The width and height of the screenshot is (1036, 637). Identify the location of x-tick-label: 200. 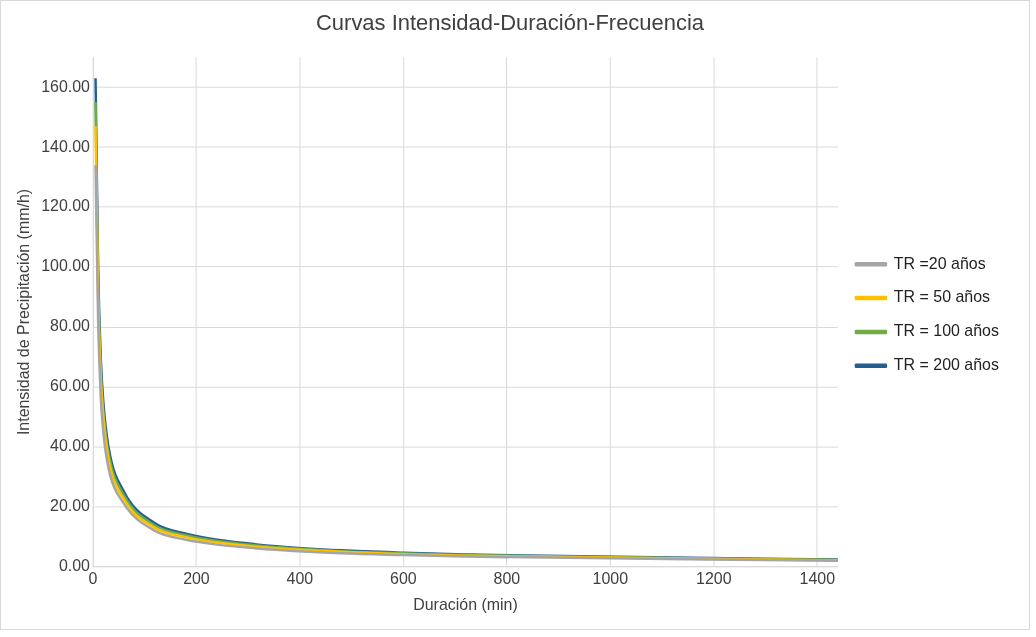
(196, 578).